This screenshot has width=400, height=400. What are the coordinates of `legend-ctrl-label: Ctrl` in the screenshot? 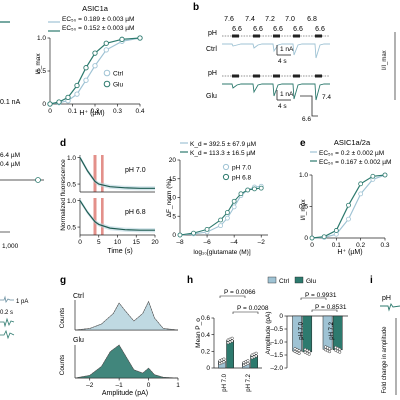 It's located at (118, 74).